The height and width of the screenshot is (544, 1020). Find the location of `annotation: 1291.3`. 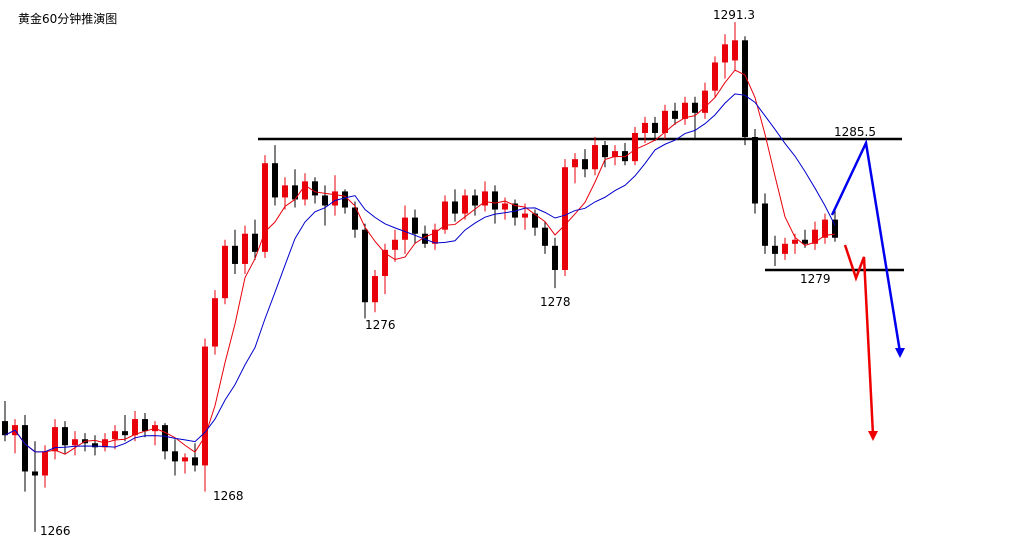

annotation: 1291.3 is located at coordinates (734, 15).